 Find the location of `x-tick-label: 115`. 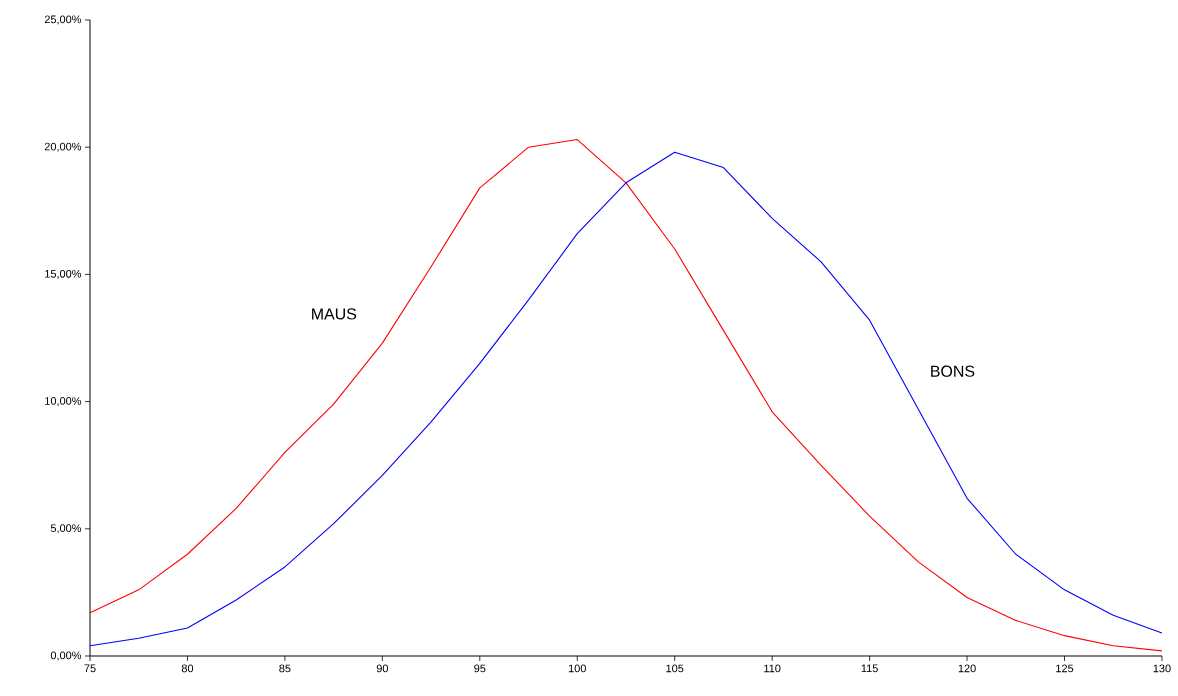

x-tick-label: 115 is located at coordinates (869, 668).